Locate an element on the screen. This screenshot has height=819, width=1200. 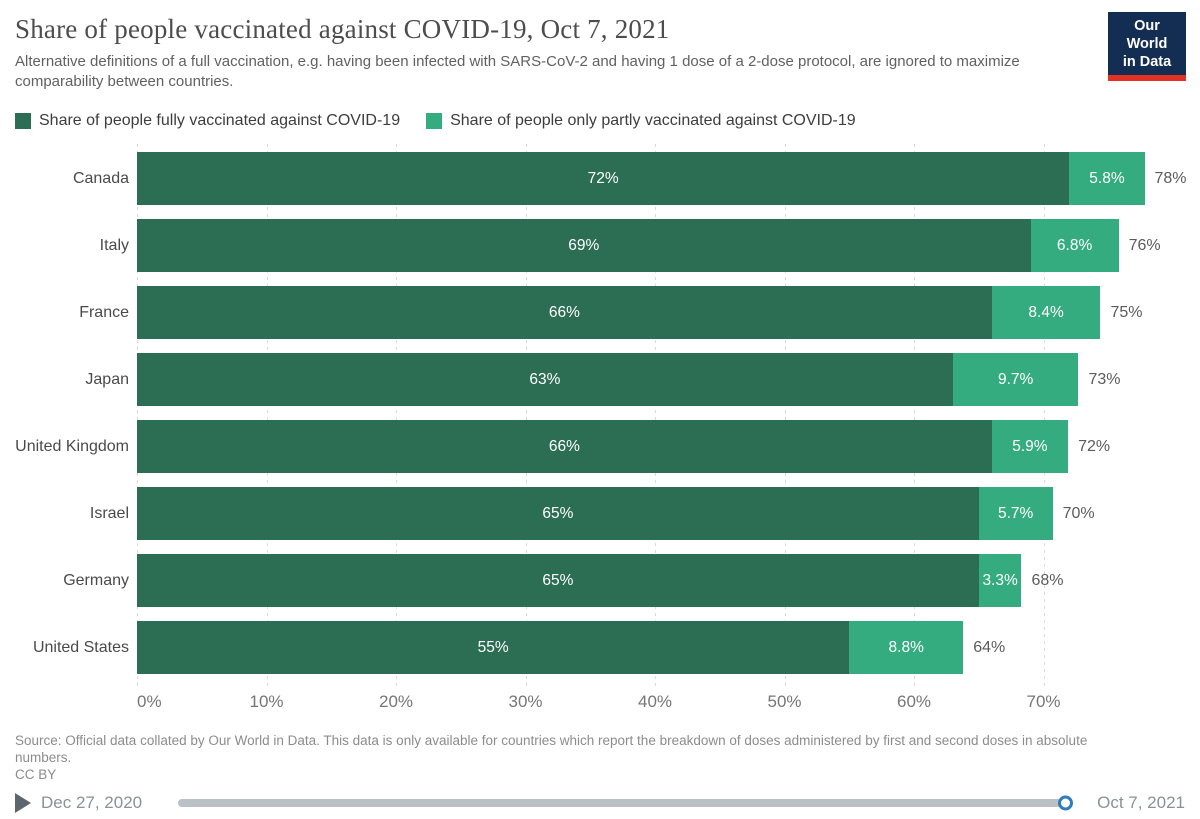
bar-segment-fully-vaccinated: 72% is located at coordinates (603, 178).